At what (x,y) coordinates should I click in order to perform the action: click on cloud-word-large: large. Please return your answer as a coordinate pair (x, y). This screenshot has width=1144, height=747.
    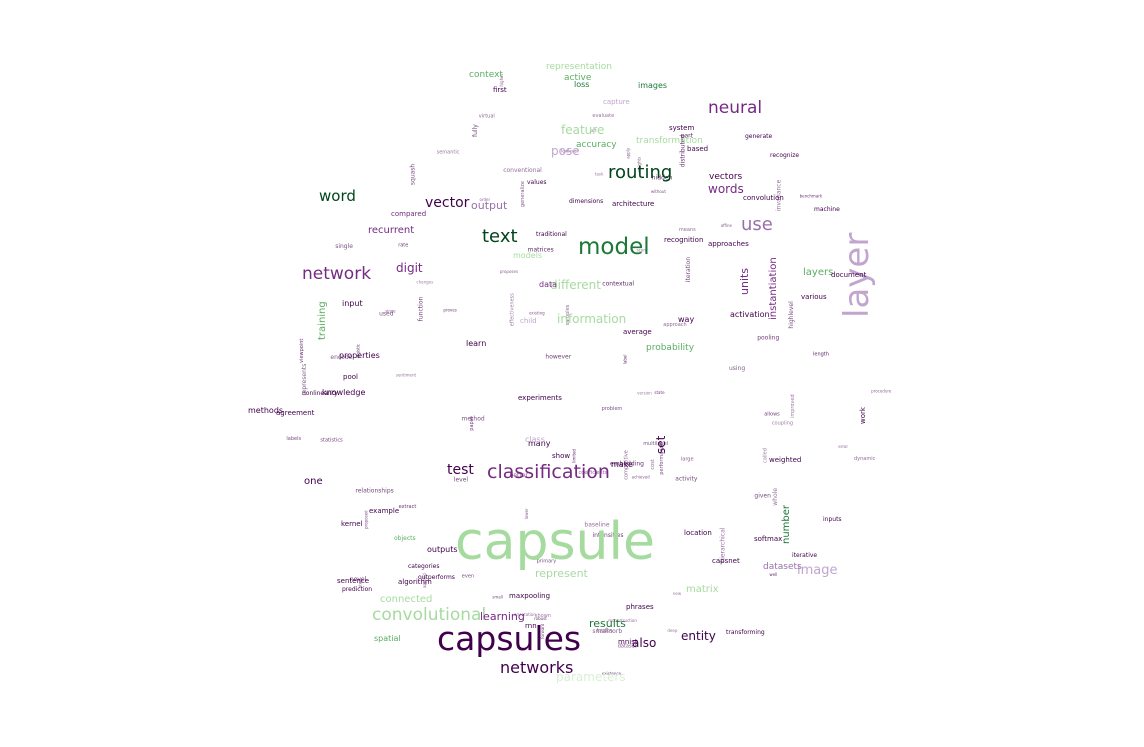
    Looking at the image, I should click on (687, 460).